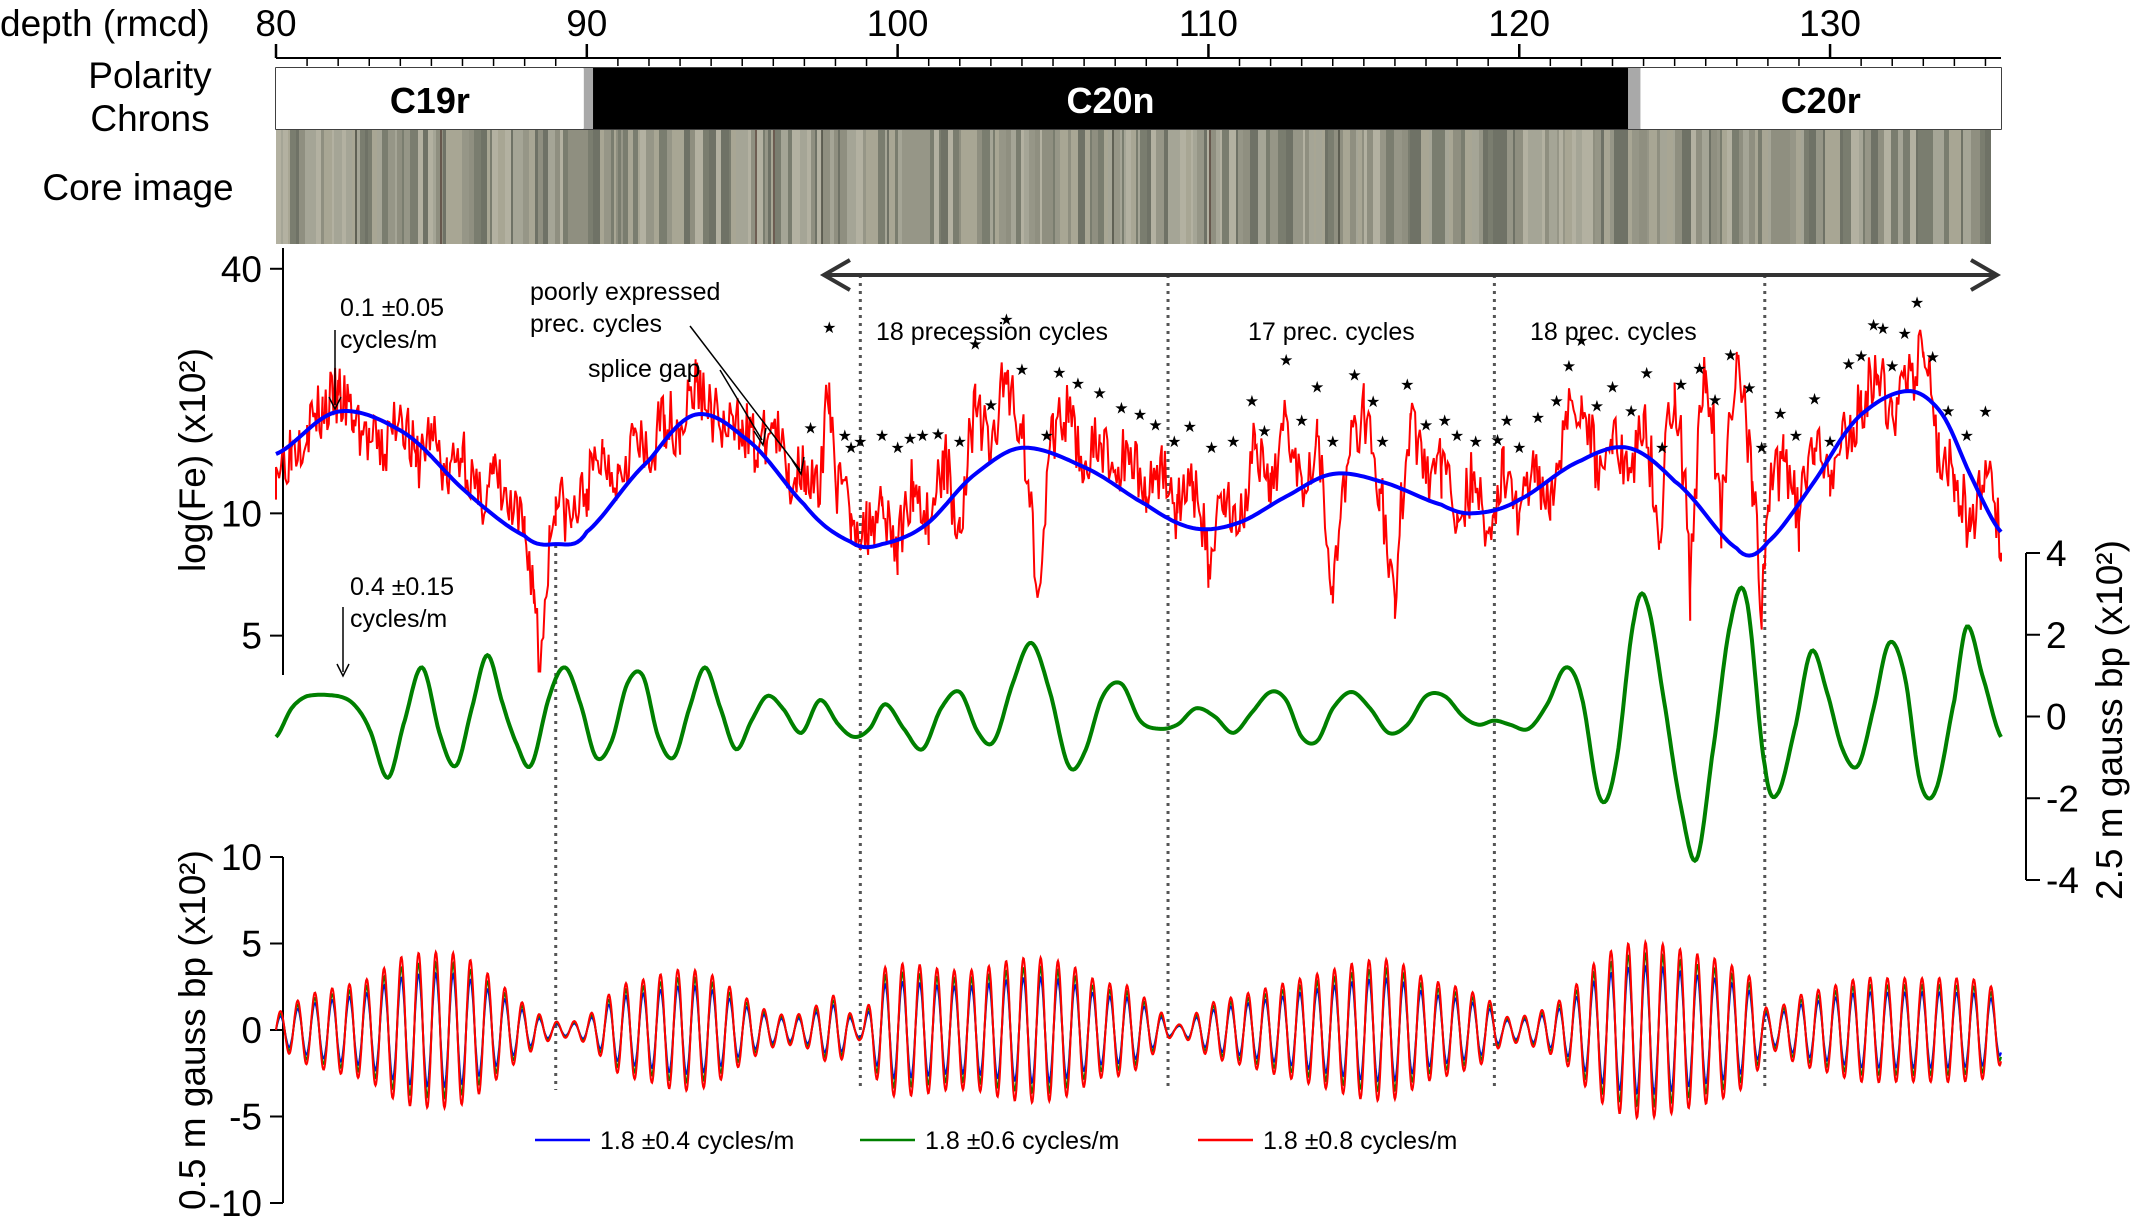 This screenshot has width=2141, height=1228. What do you see at coordinates (150, 75) in the screenshot?
I see `polarity-label-line1: Polarity` at bounding box center [150, 75].